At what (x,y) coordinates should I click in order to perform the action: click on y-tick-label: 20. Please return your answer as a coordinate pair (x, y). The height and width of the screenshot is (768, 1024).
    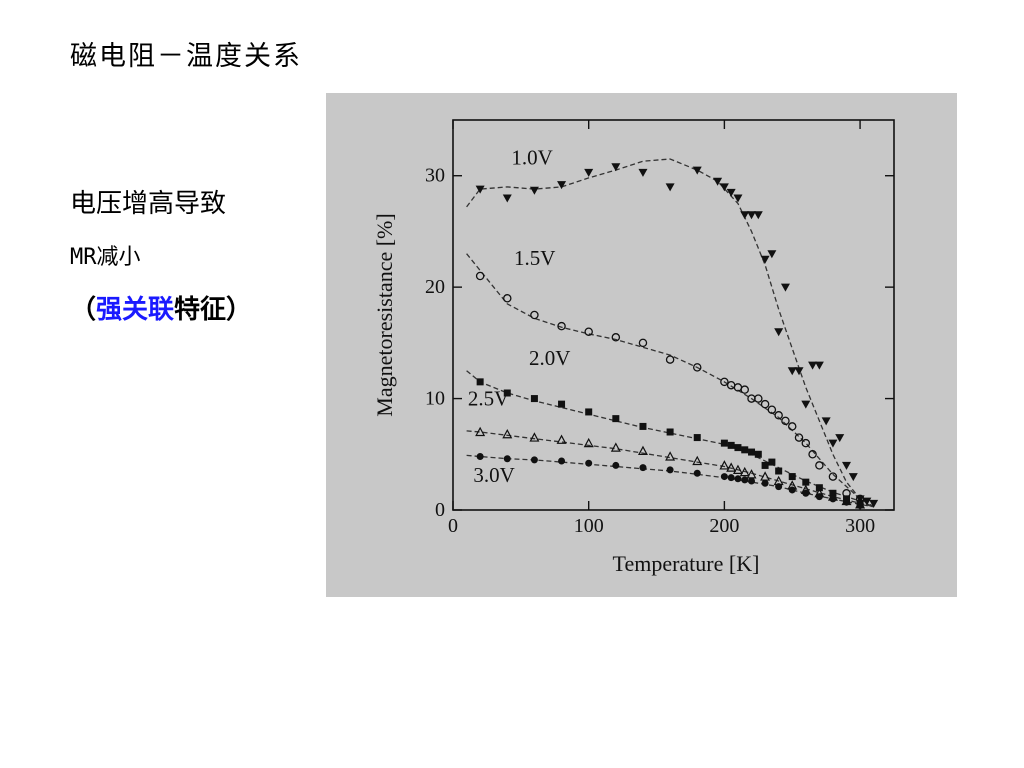
    Looking at the image, I should click on (435, 287).